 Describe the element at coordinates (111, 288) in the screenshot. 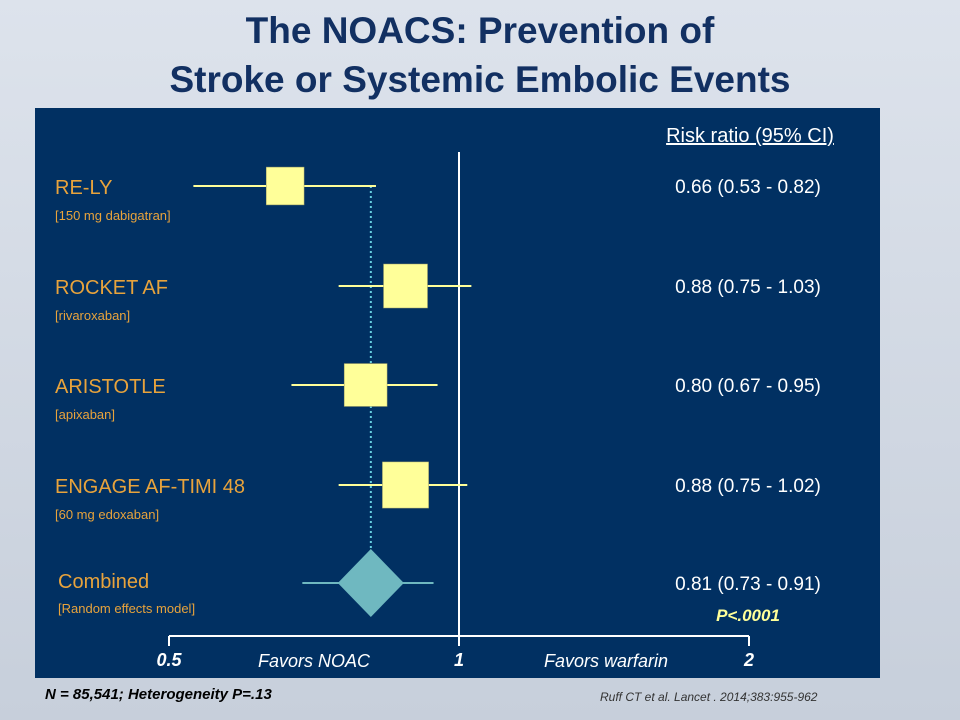

I see `study-name: ROCKET AF` at that location.